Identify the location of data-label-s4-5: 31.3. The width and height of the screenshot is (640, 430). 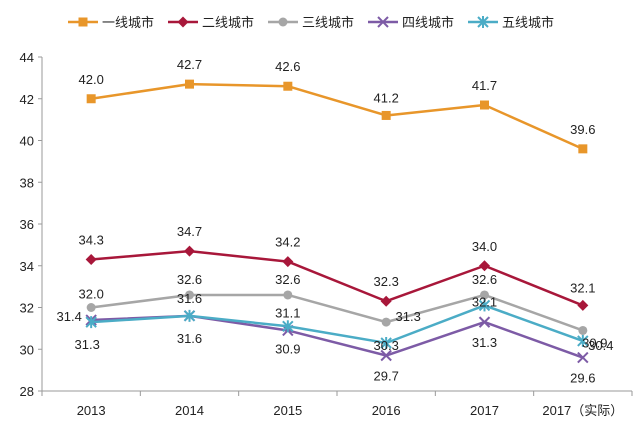
(484, 342).